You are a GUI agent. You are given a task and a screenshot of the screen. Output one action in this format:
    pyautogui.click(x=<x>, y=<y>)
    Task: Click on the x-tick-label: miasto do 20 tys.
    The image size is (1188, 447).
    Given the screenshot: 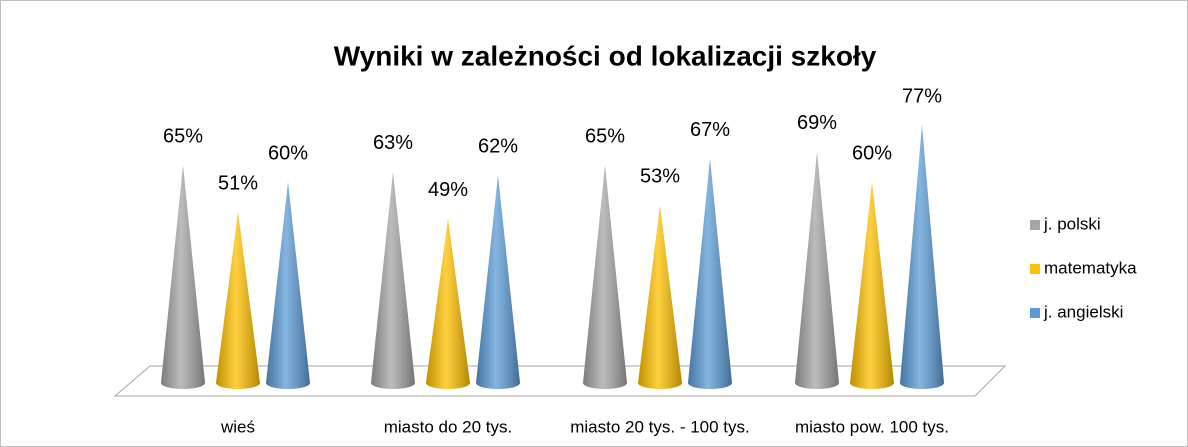 What is the action you would take?
    pyautogui.click(x=448, y=426)
    